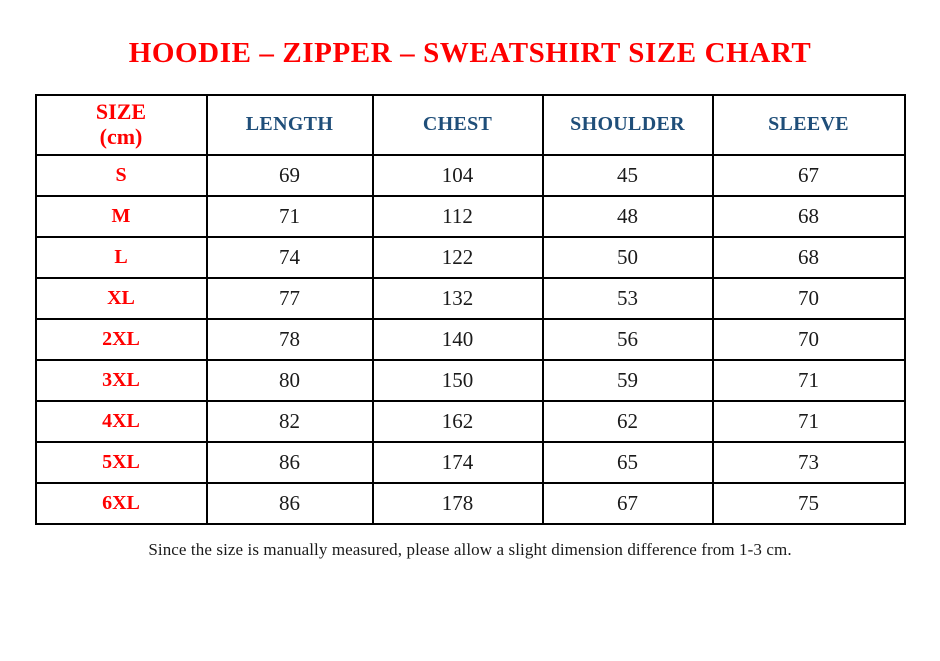 The width and height of the screenshot is (940, 661). I want to click on table-row-m: M 71 112 48 68, so click(470, 216).